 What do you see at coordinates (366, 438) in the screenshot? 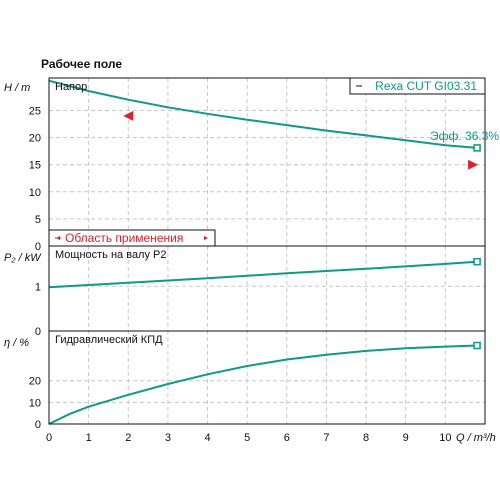
I see `x-tick-label: 8` at bounding box center [366, 438].